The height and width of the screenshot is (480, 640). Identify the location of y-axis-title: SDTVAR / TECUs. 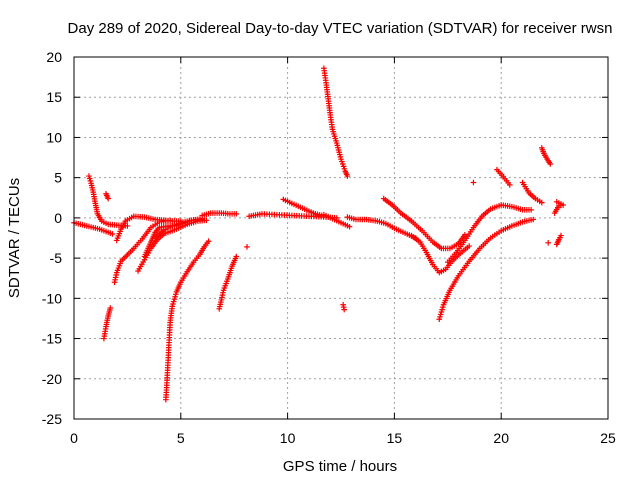
(14, 238).